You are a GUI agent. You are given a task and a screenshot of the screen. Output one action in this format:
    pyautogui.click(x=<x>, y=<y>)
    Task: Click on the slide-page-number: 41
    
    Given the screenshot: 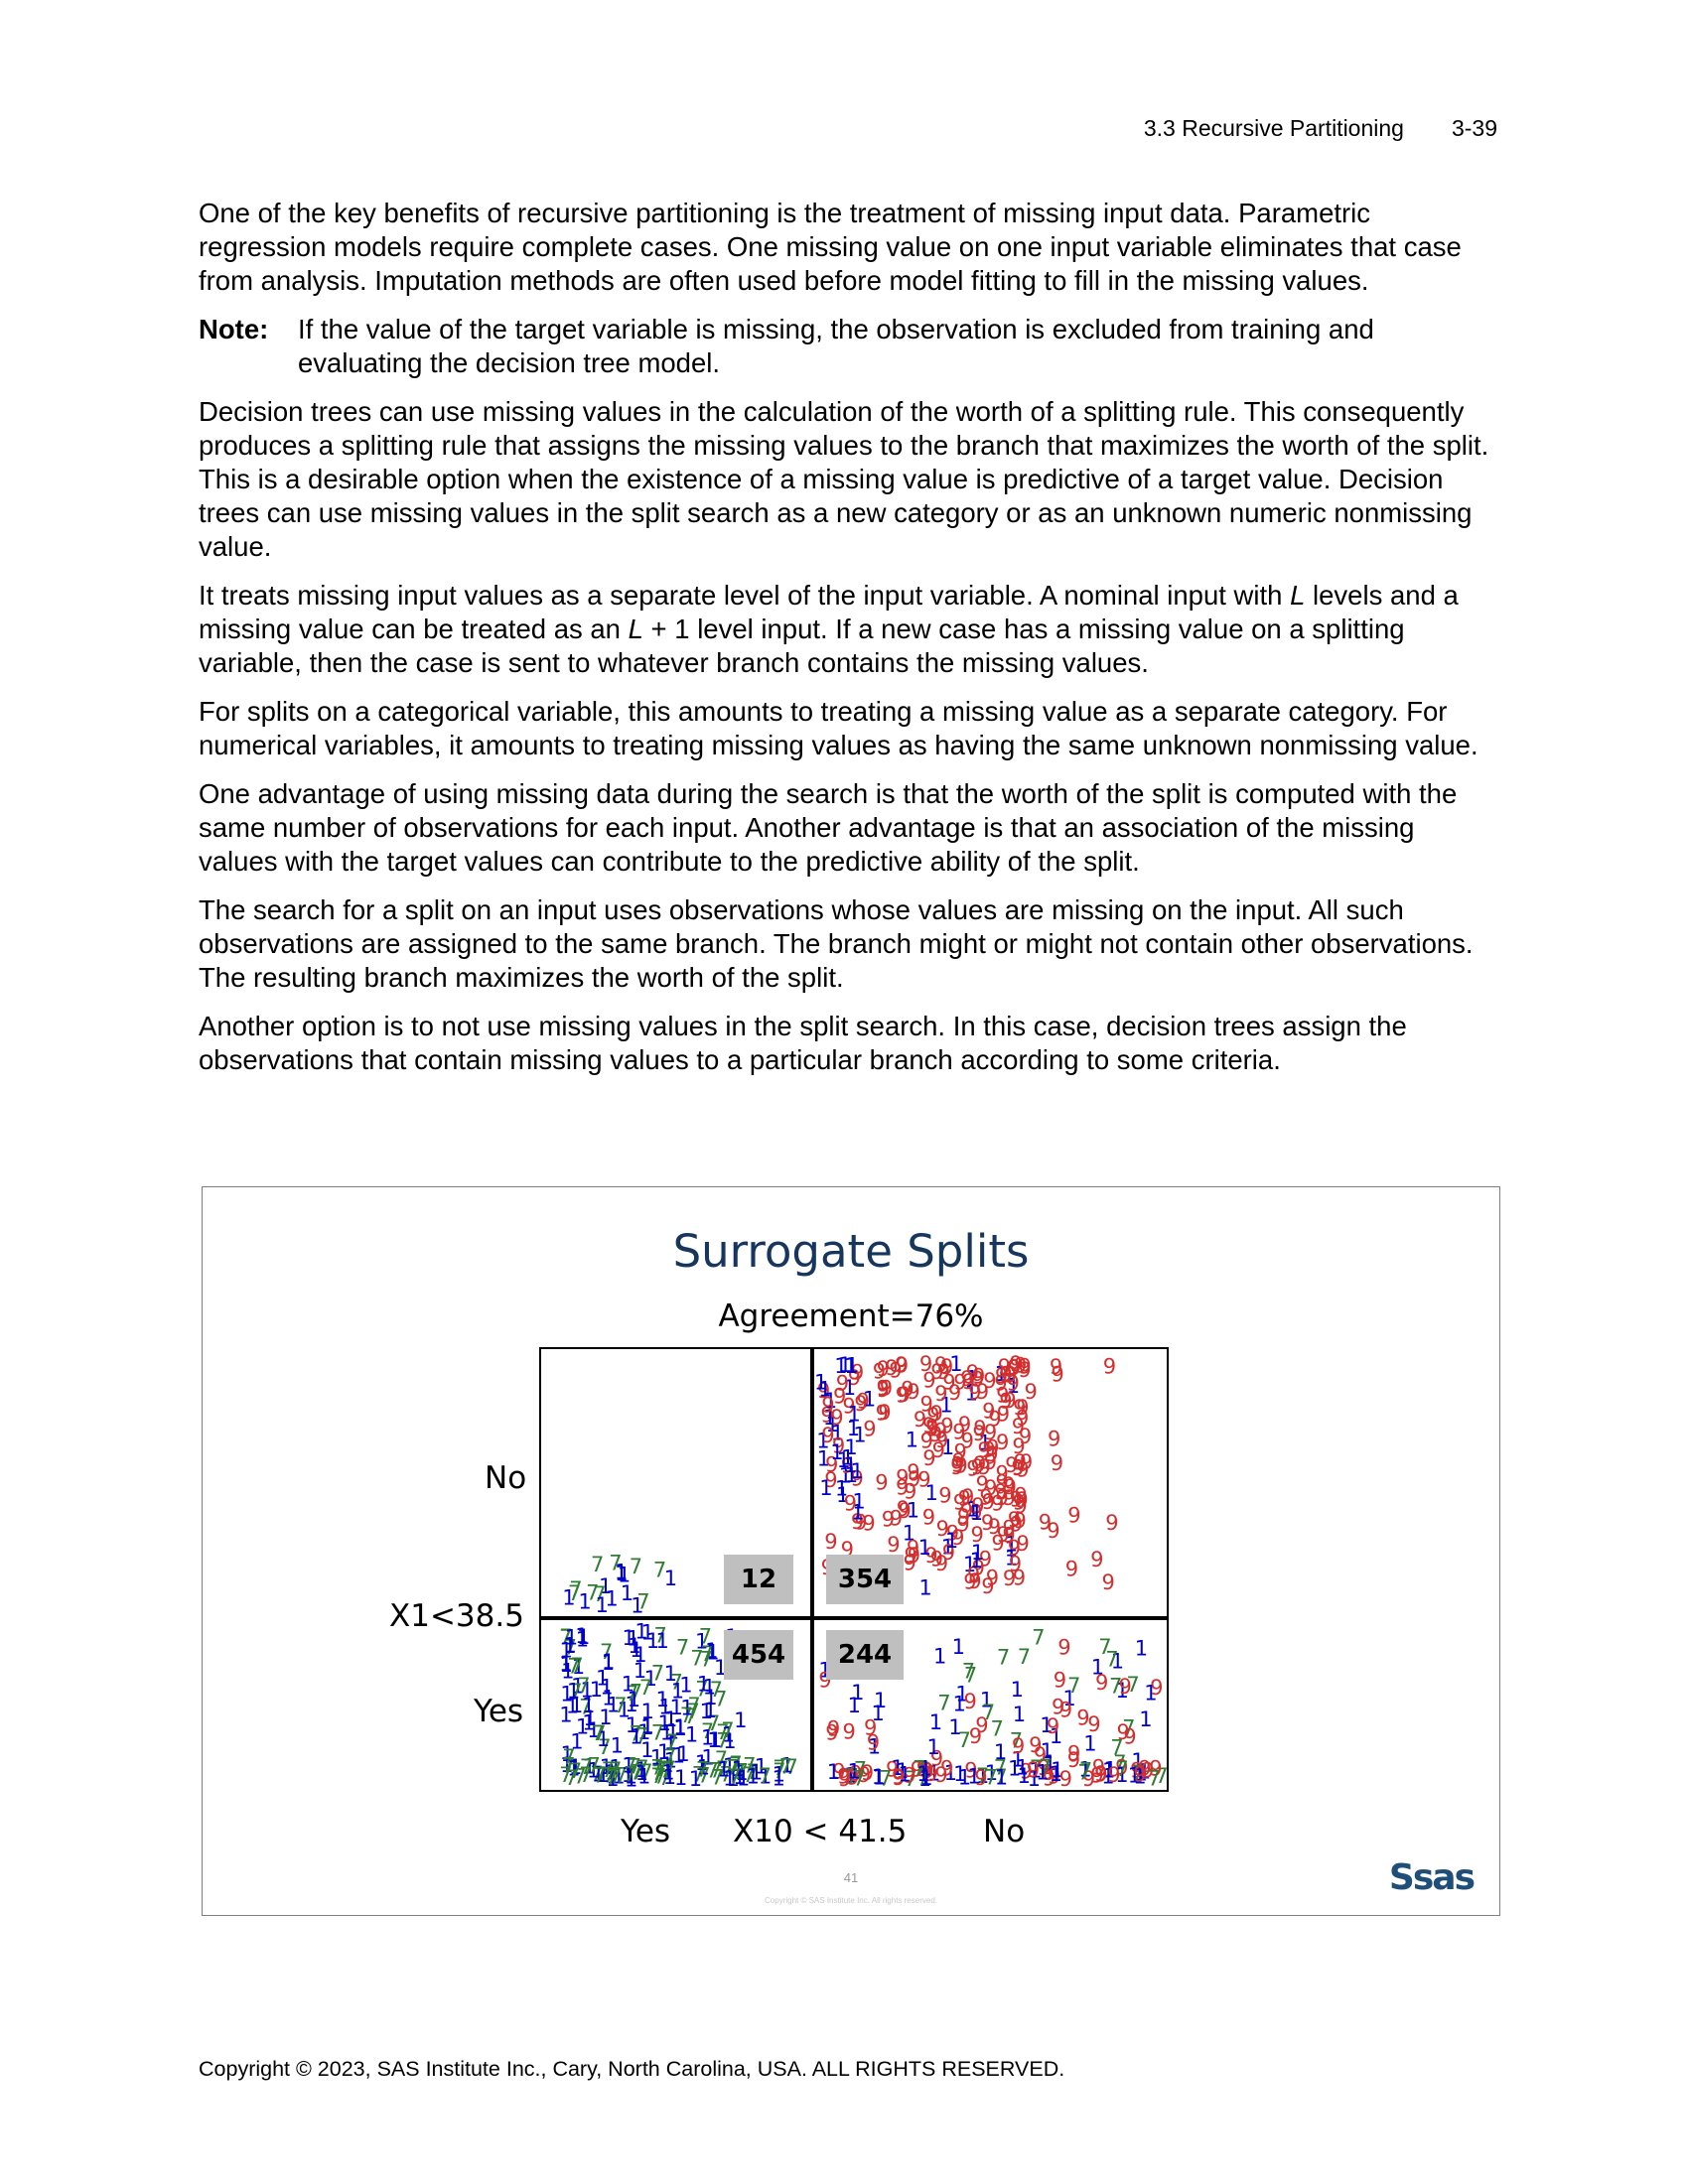 What is the action you would take?
    pyautogui.click(x=851, y=1877)
    